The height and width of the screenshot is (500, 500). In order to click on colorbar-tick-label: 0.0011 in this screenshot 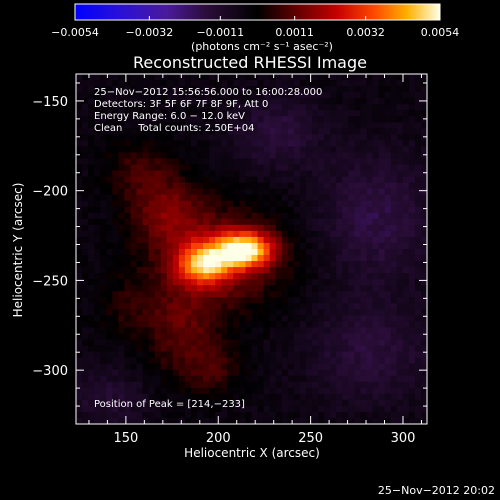, I will do `click(294, 32)`.